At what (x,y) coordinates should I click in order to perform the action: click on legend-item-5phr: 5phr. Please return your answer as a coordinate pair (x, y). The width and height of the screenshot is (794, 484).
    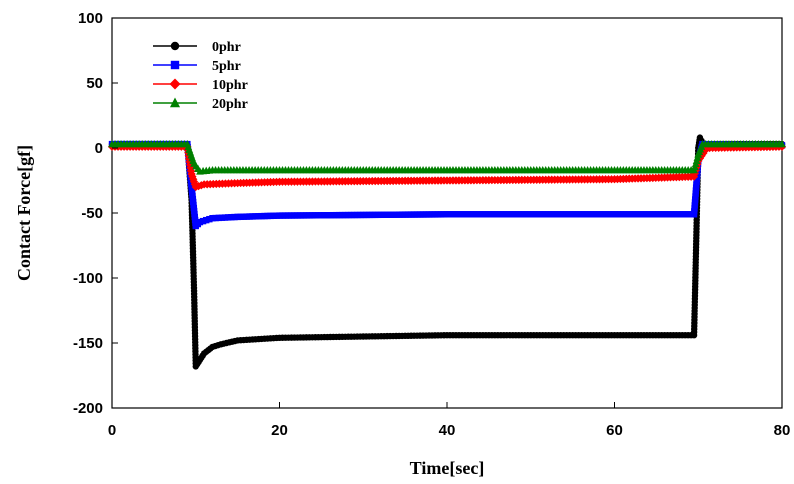
    Looking at the image, I should click on (197, 66).